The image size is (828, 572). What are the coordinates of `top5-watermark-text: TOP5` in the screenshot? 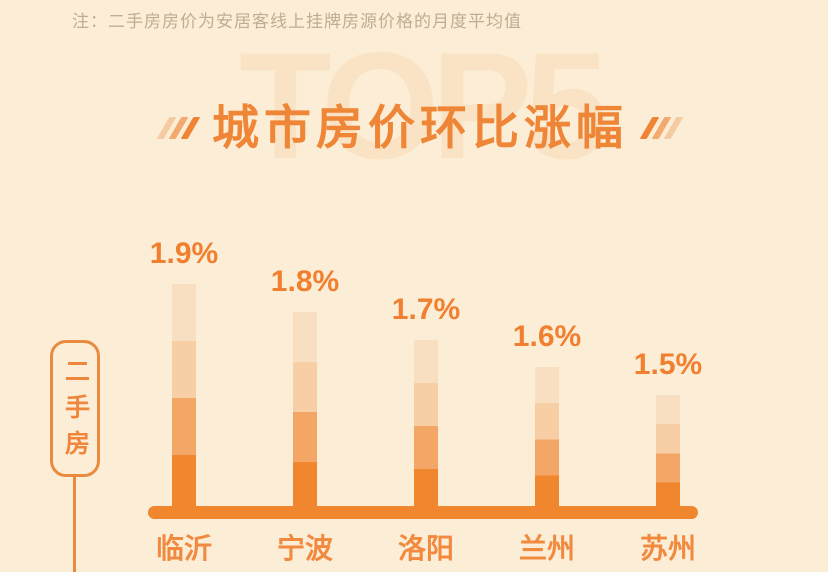 It's located at (423, 106).